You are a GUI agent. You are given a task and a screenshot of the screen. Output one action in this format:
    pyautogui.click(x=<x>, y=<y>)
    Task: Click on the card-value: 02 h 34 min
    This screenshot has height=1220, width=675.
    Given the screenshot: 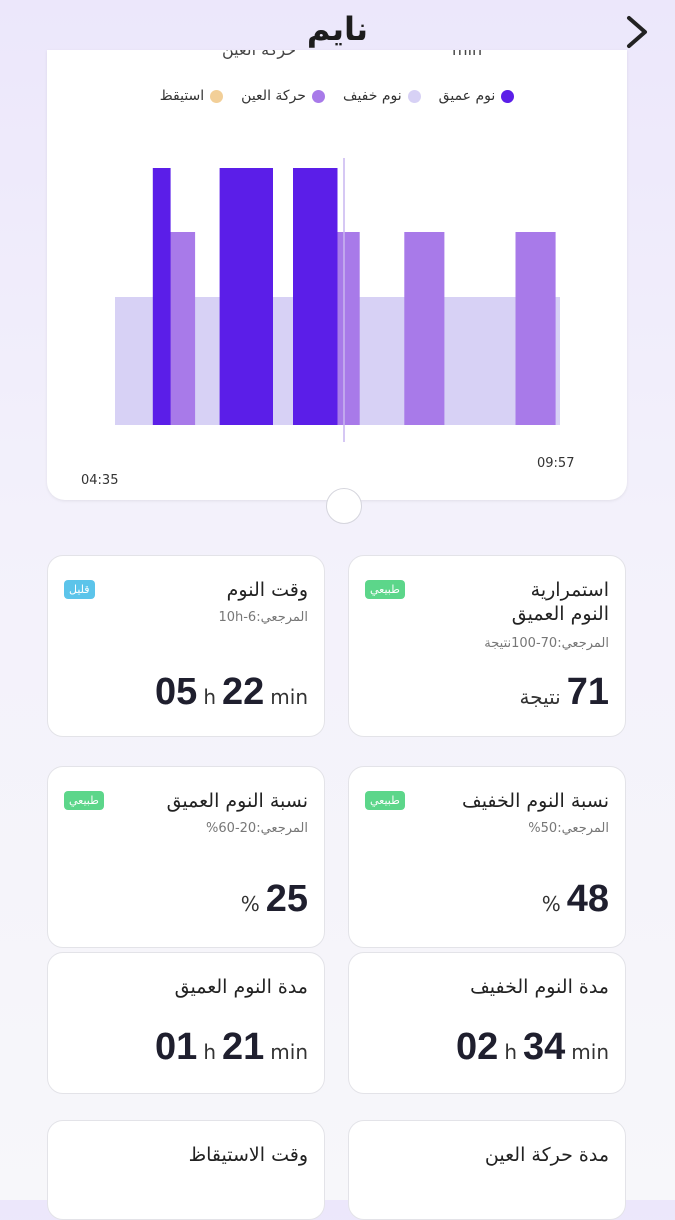 What is the action you would take?
    pyautogui.click(x=532, y=1047)
    